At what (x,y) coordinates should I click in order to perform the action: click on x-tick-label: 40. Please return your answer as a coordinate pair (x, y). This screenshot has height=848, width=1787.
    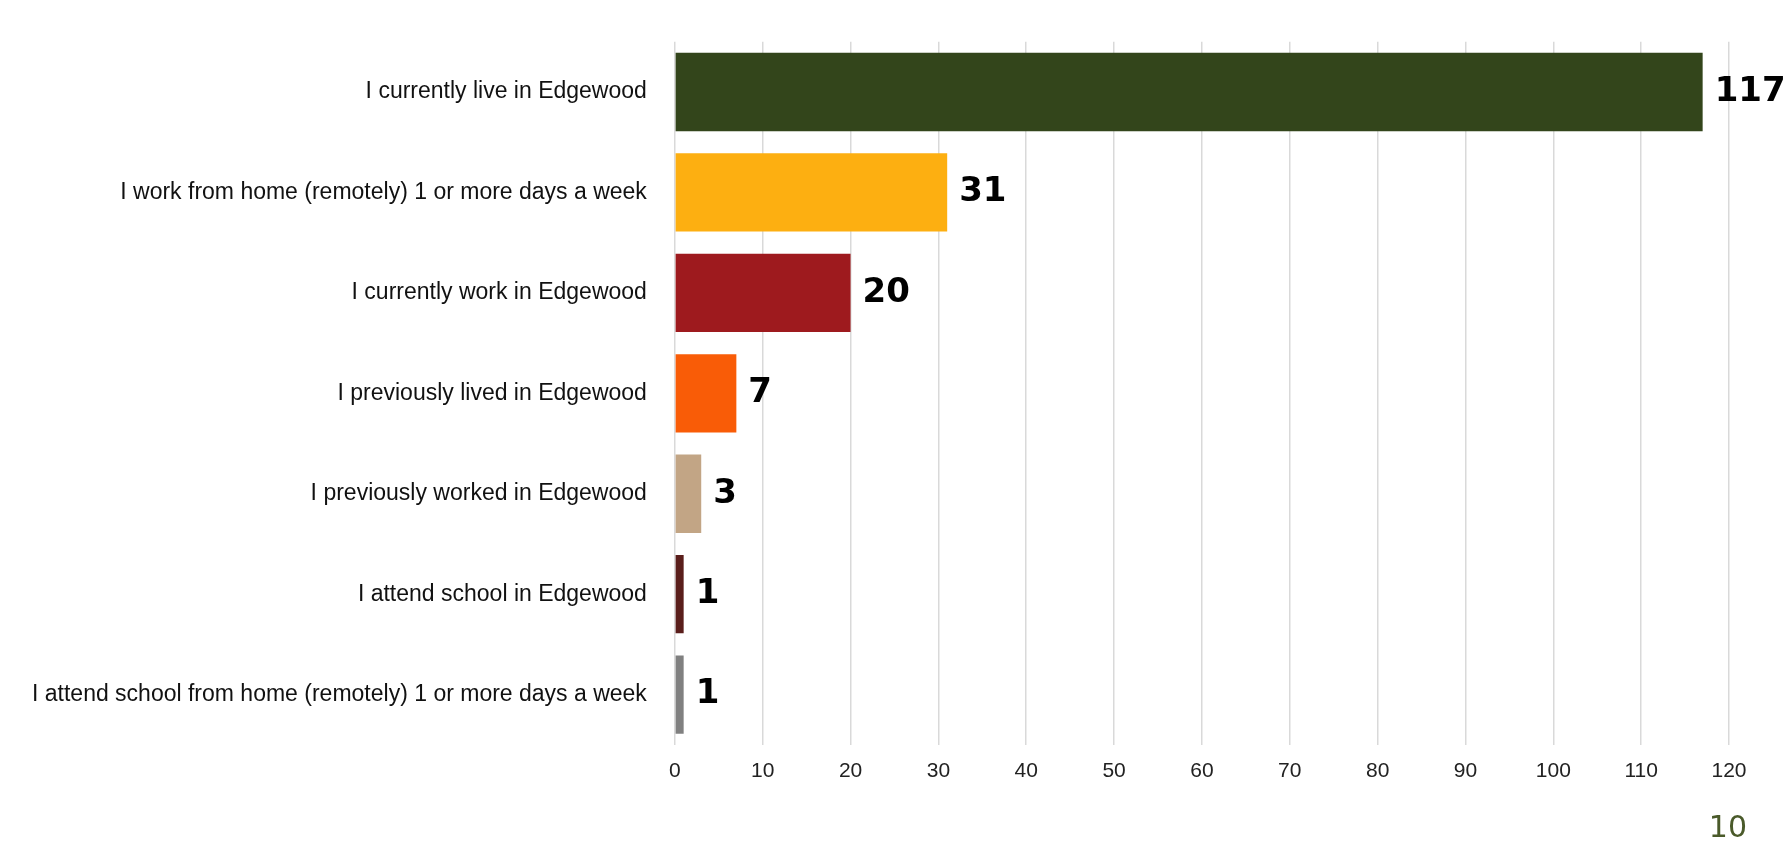
    Looking at the image, I should click on (1026, 770).